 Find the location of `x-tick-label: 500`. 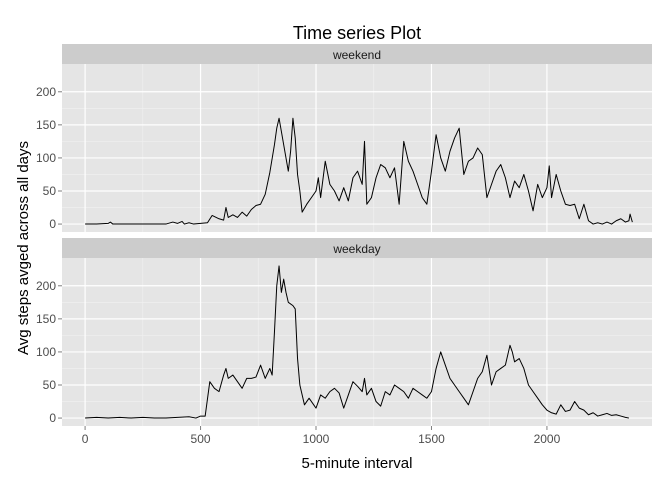

x-tick-label: 500 is located at coordinates (201, 439).